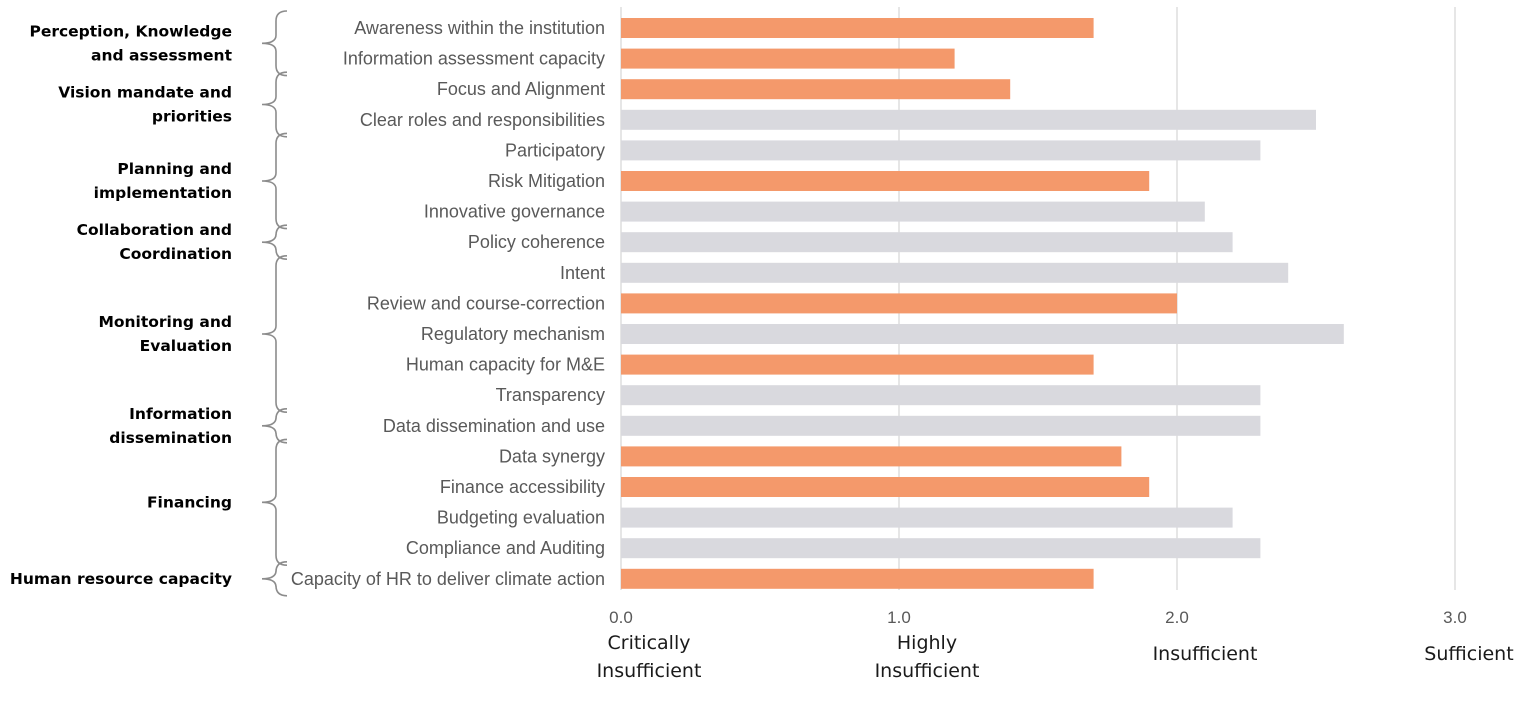  I want to click on category-label-12: Transparency, so click(550, 395).